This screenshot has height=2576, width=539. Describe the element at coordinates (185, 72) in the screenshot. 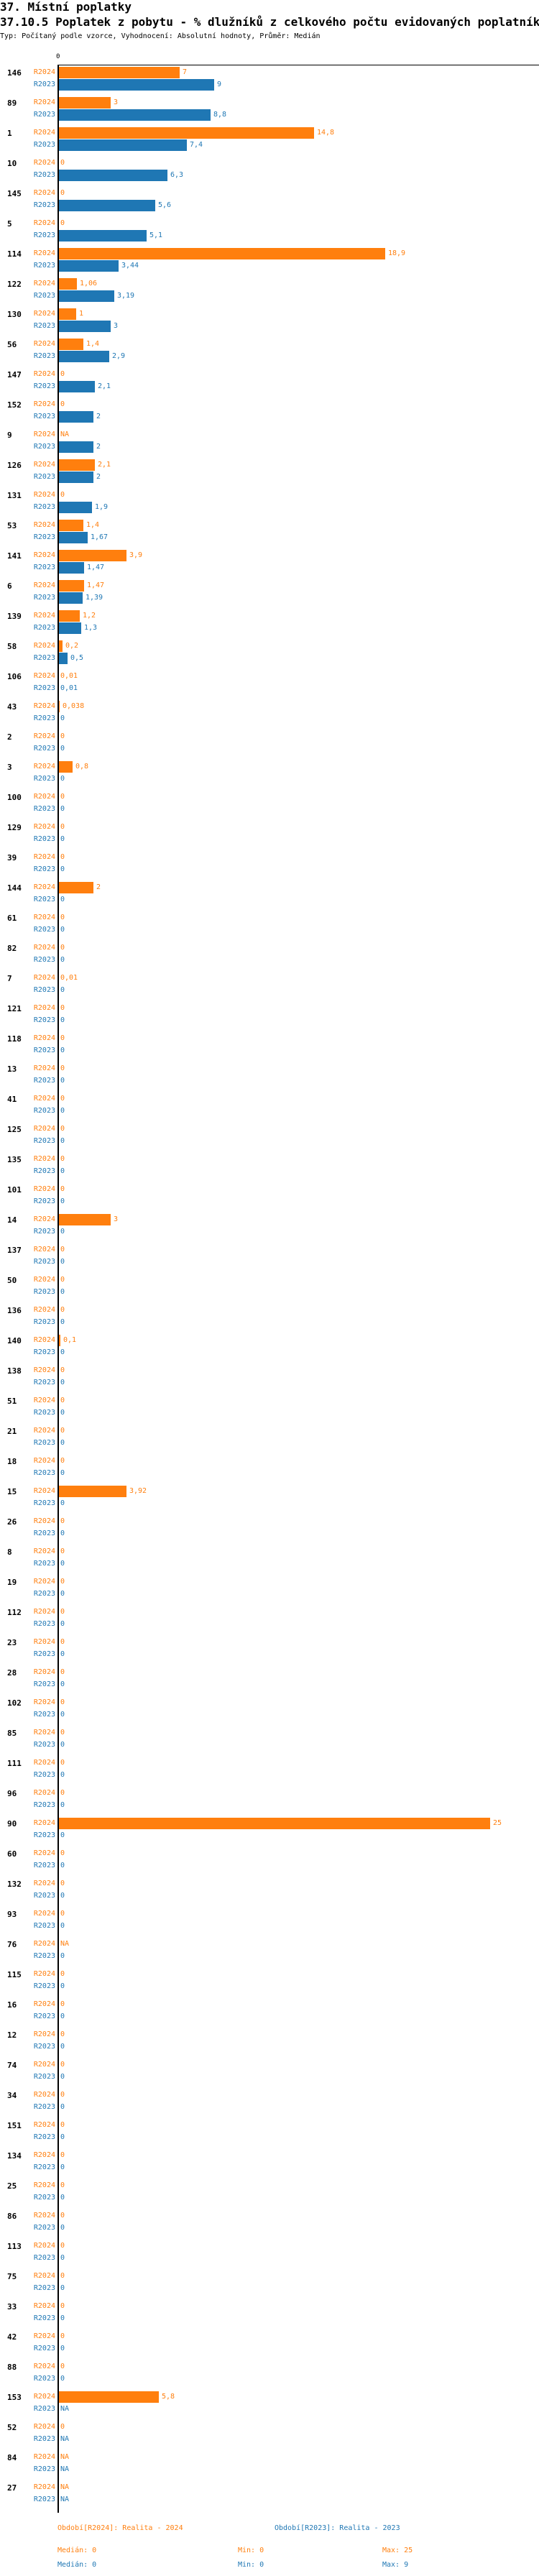

I see `data-label: 7` at that location.